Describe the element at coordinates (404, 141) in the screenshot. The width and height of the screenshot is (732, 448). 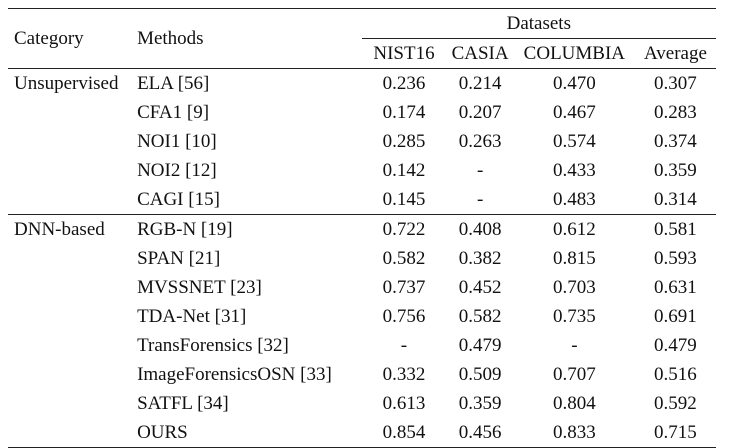
I see `value-cell-nist16: 0.285` at that location.